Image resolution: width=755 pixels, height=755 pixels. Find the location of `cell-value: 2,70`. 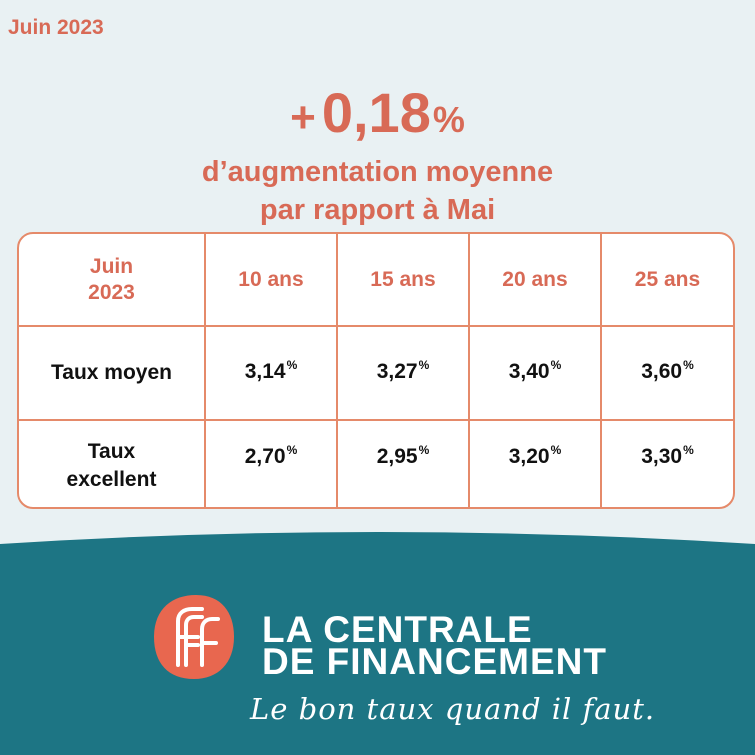

cell-value: 2,70 is located at coordinates (265, 456).